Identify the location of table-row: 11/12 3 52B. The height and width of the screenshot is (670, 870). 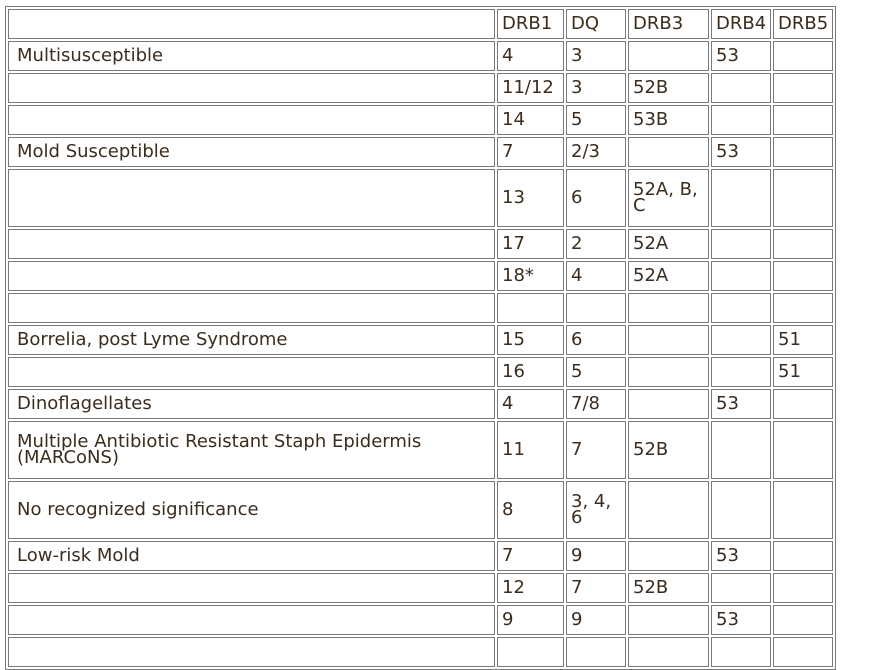
(420, 88).